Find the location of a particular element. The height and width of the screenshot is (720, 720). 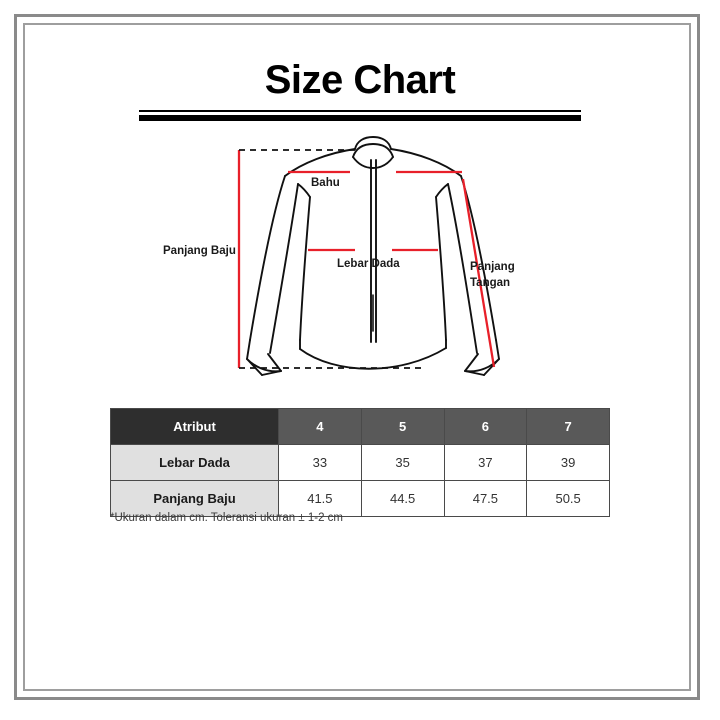

title-divider is located at coordinates (360, 115).